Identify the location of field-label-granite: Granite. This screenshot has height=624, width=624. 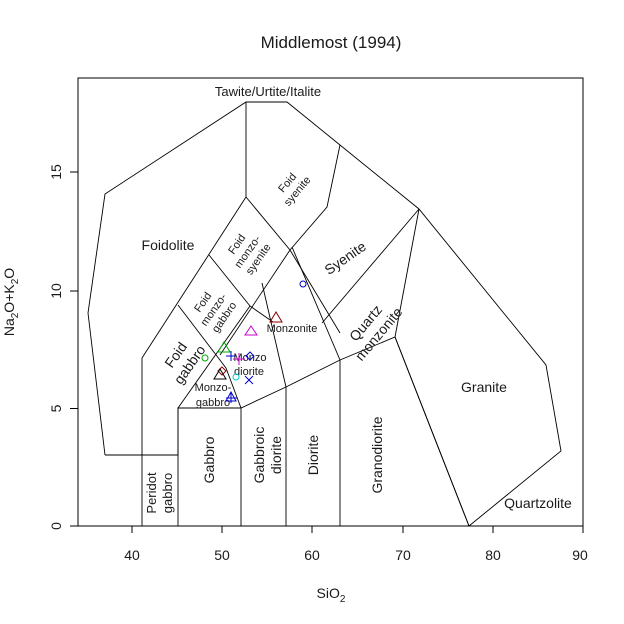
(484, 387).